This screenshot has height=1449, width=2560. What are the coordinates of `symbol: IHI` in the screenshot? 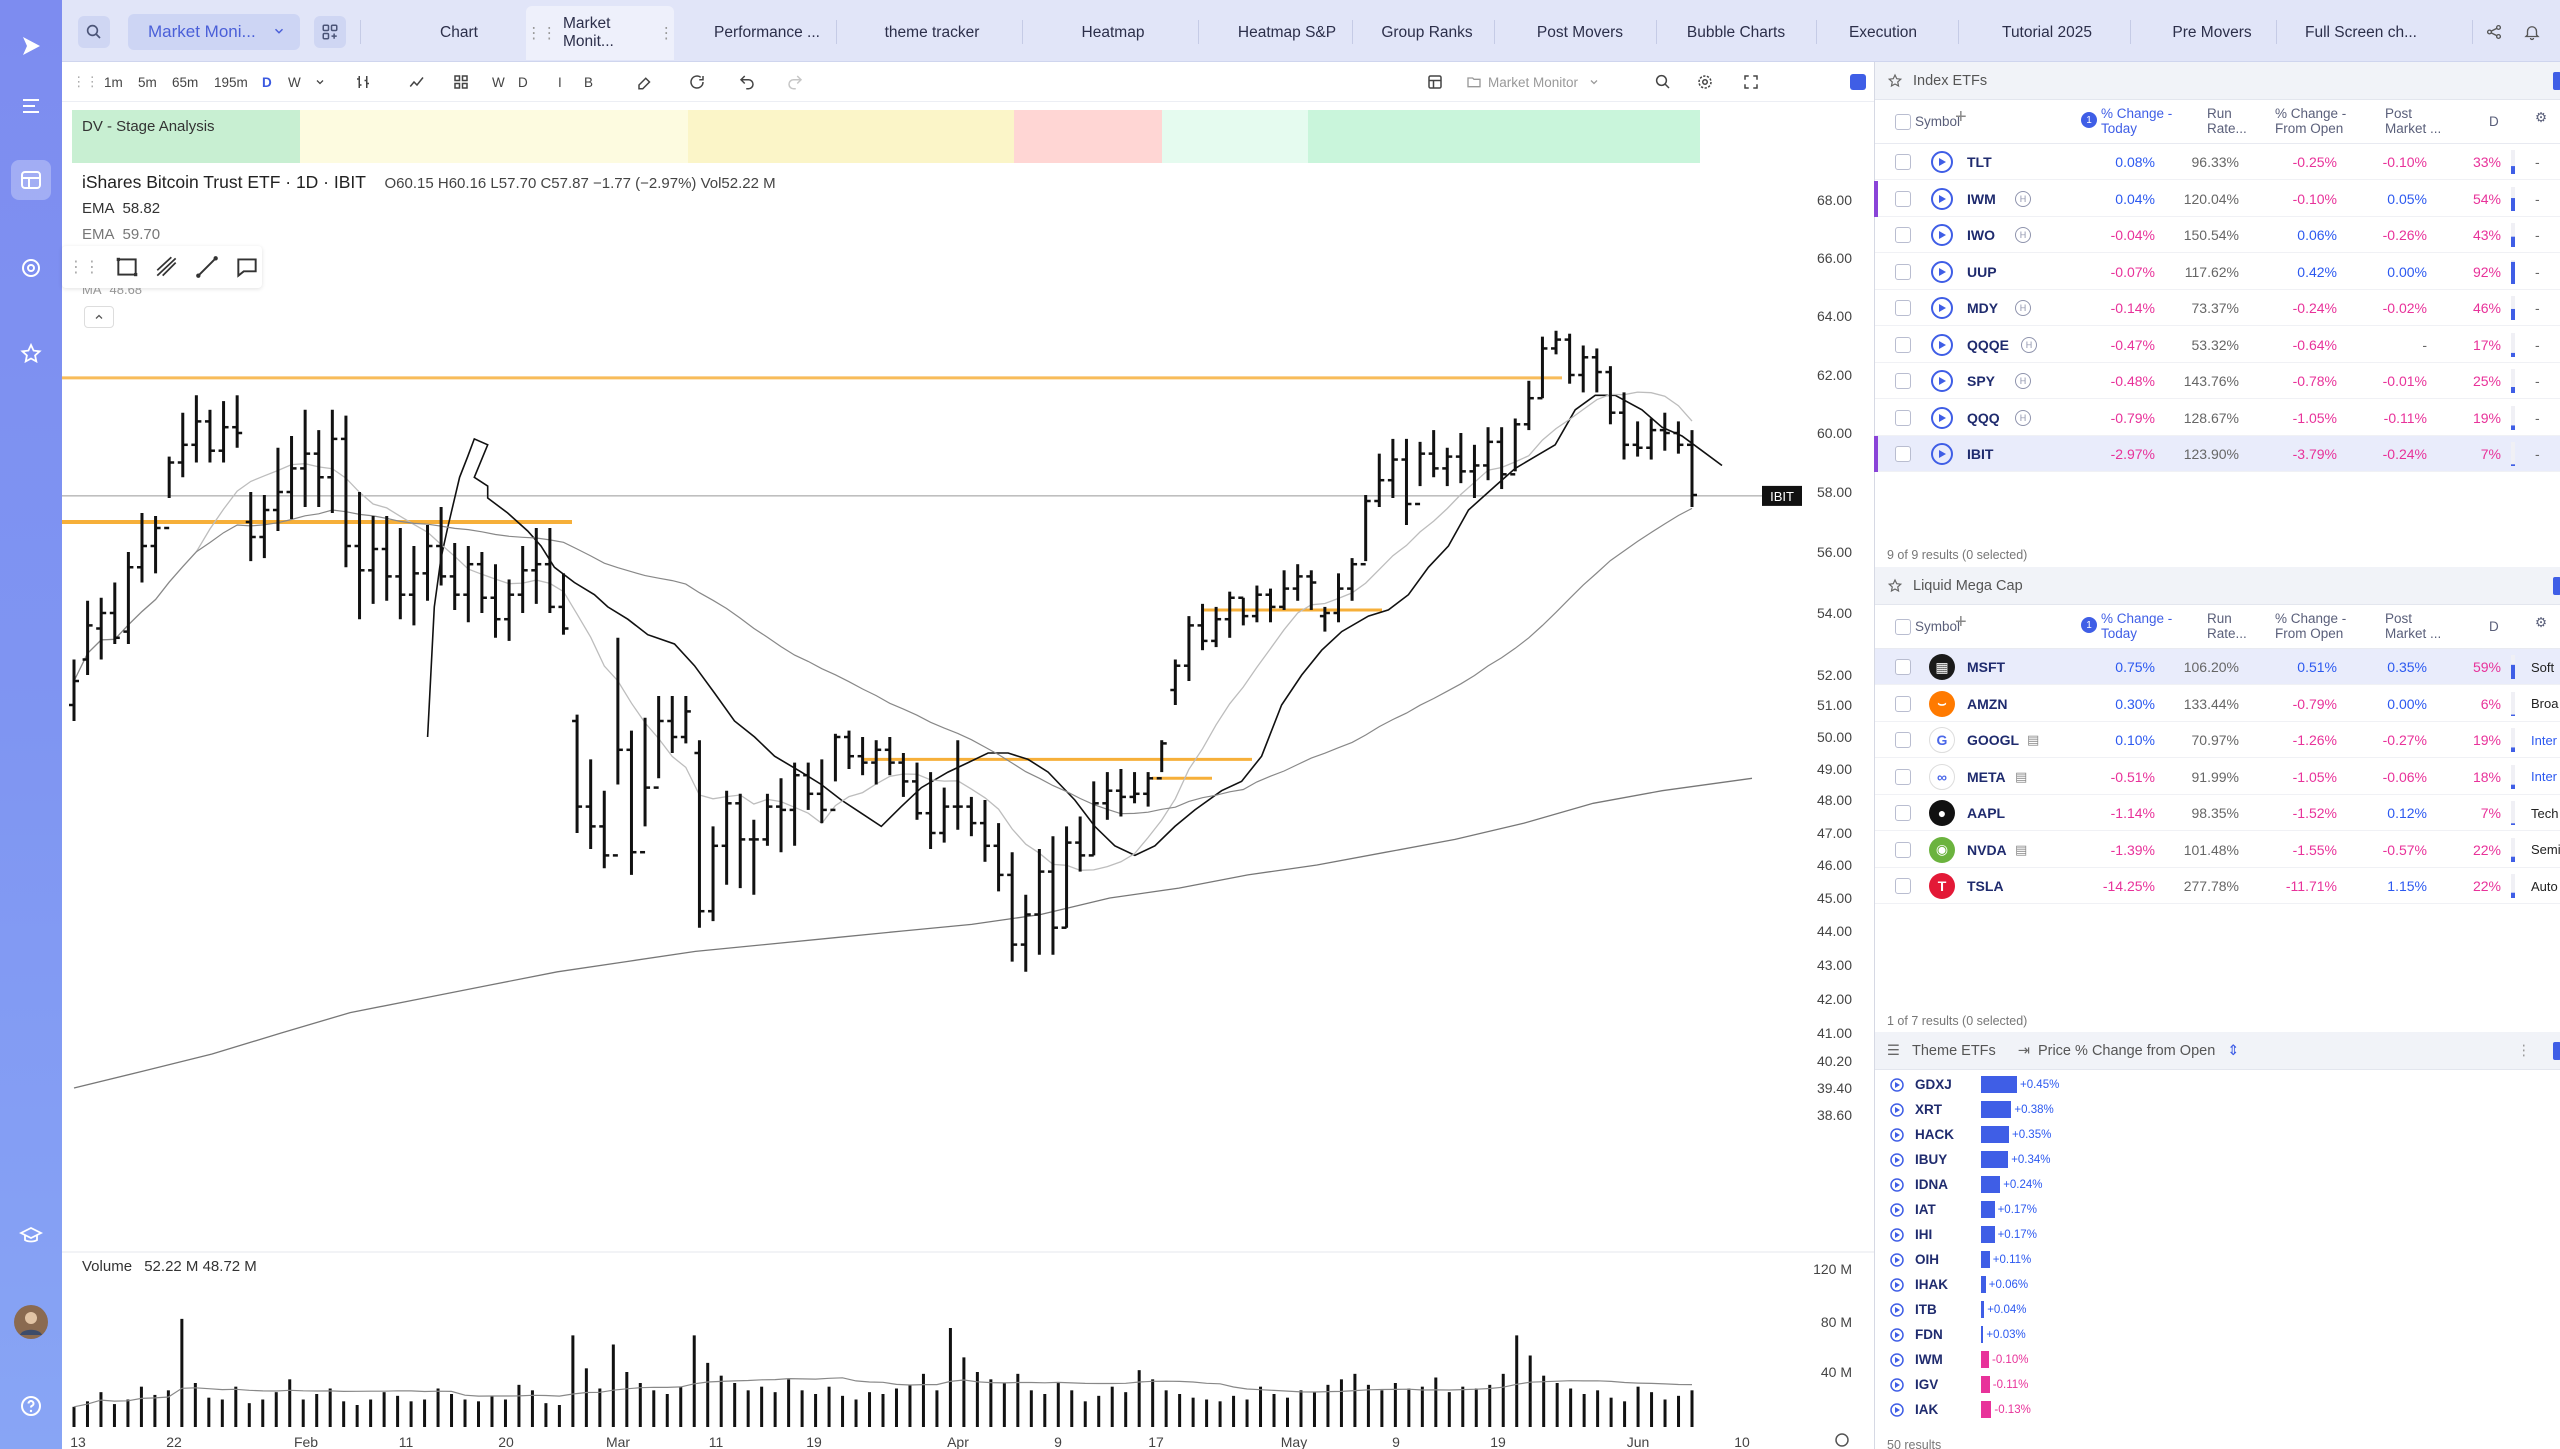 It's located at (1924, 1234).